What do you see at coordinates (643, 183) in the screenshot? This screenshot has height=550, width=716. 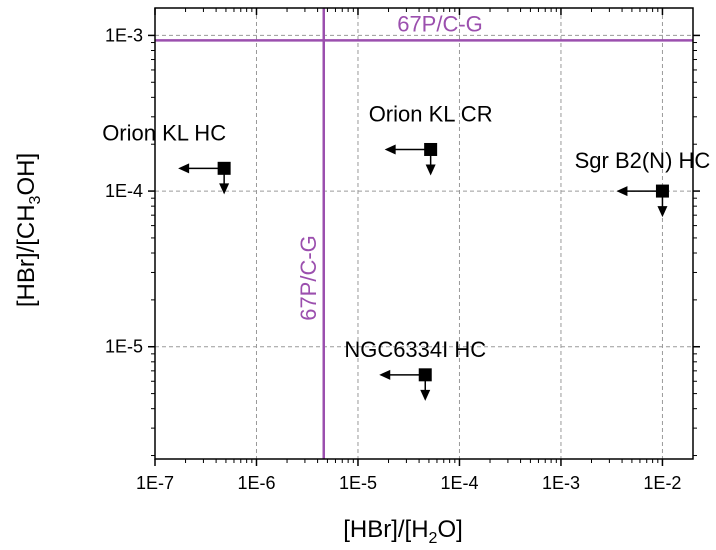 I see `data-point-group: Sgr B2(N) HC` at bounding box center [643, 183].